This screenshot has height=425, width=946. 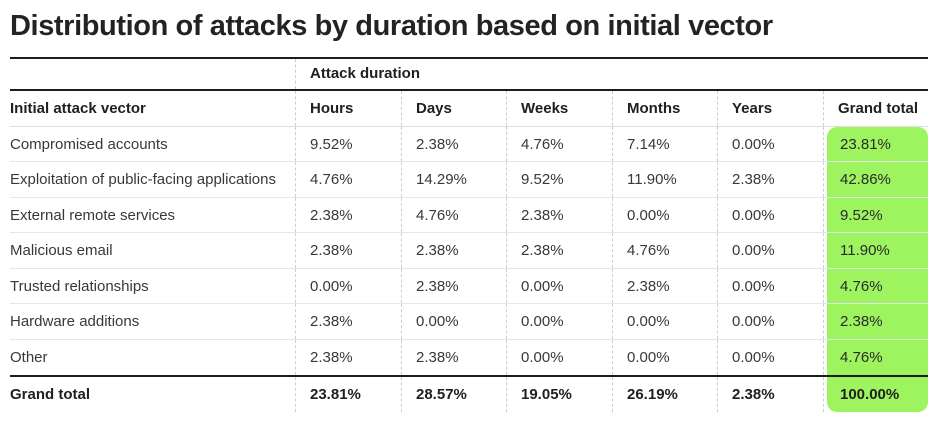 I want to click on column-header-hours: Hours, so click(x=348, y=108).